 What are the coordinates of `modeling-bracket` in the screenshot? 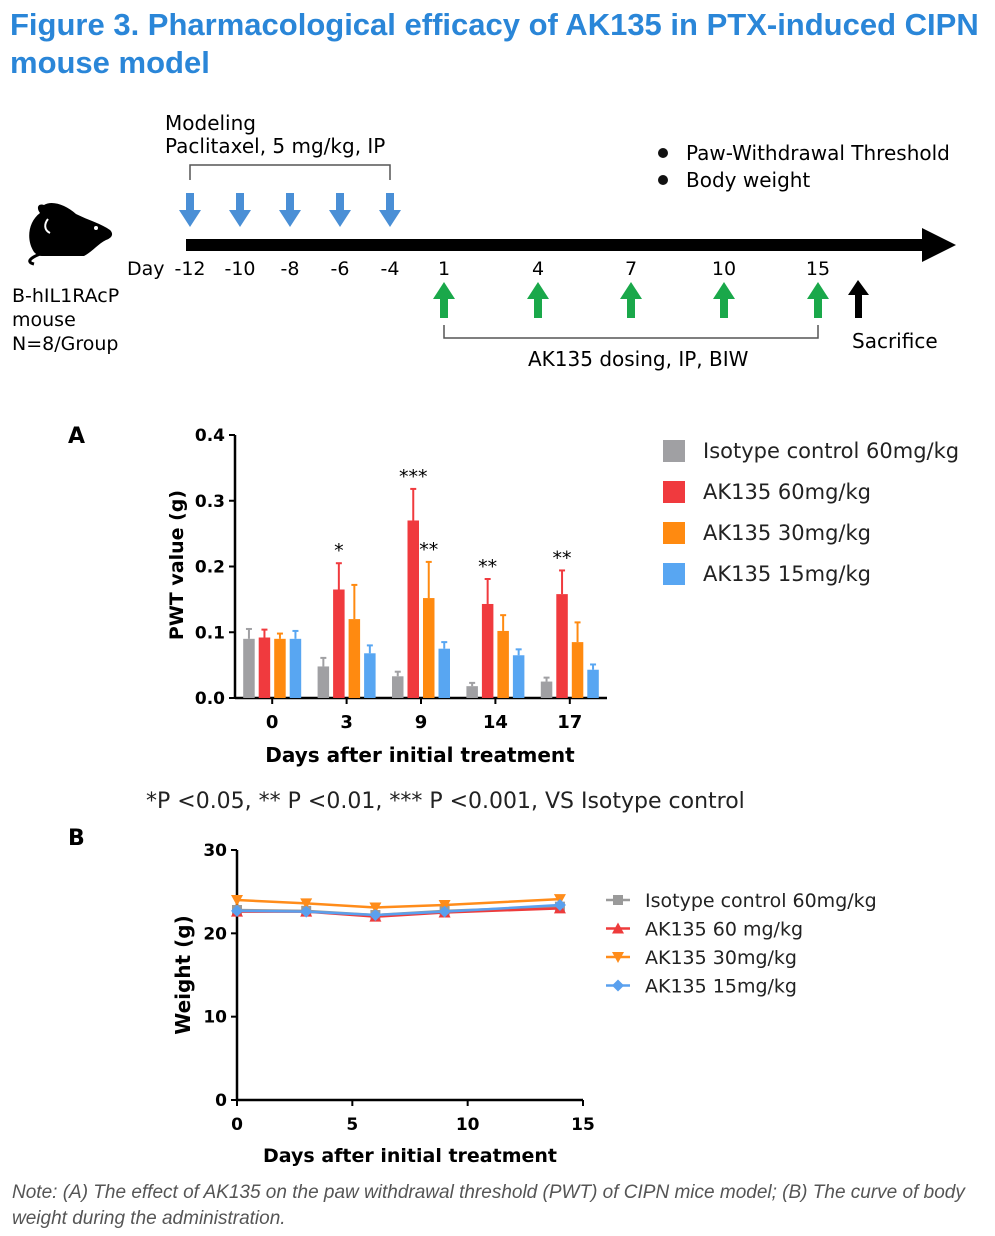 It's located at (290, 172).